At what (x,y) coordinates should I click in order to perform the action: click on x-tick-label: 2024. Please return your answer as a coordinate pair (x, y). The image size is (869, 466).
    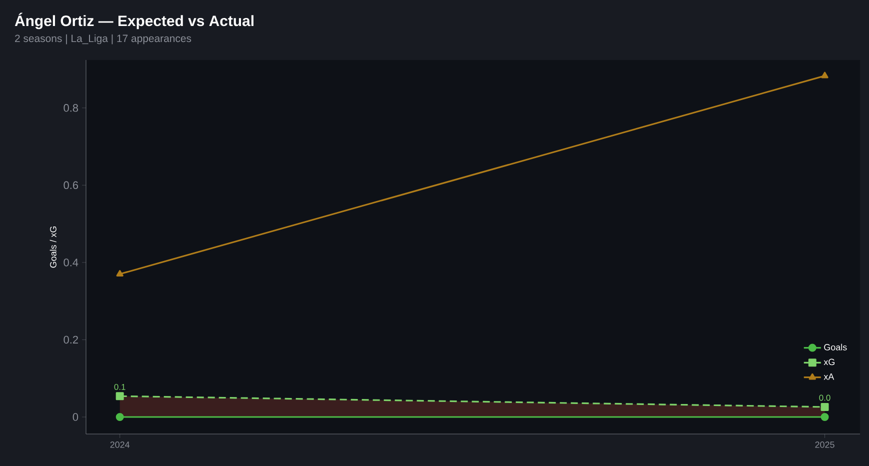
    Looking at the image, I should click on (120, 445).